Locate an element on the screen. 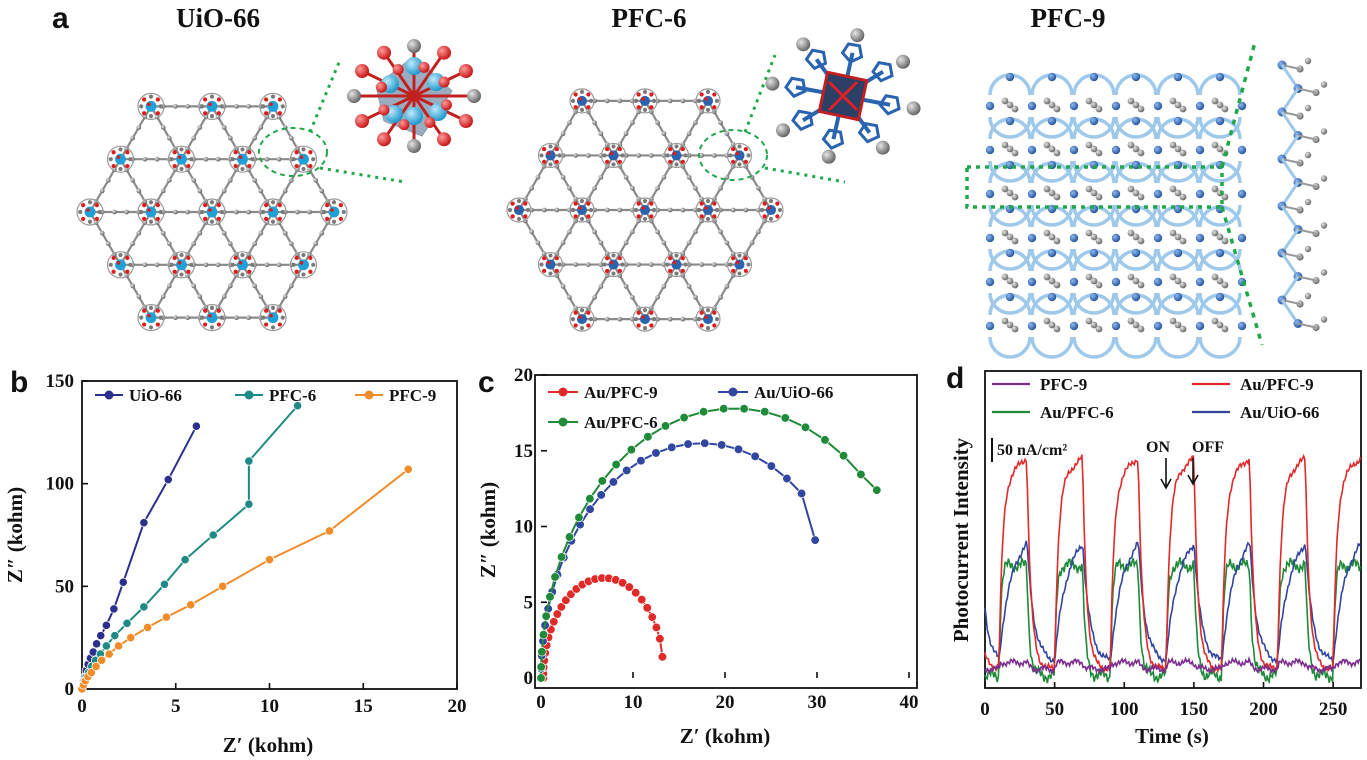  o-atom is located at coordinates (384, 110).